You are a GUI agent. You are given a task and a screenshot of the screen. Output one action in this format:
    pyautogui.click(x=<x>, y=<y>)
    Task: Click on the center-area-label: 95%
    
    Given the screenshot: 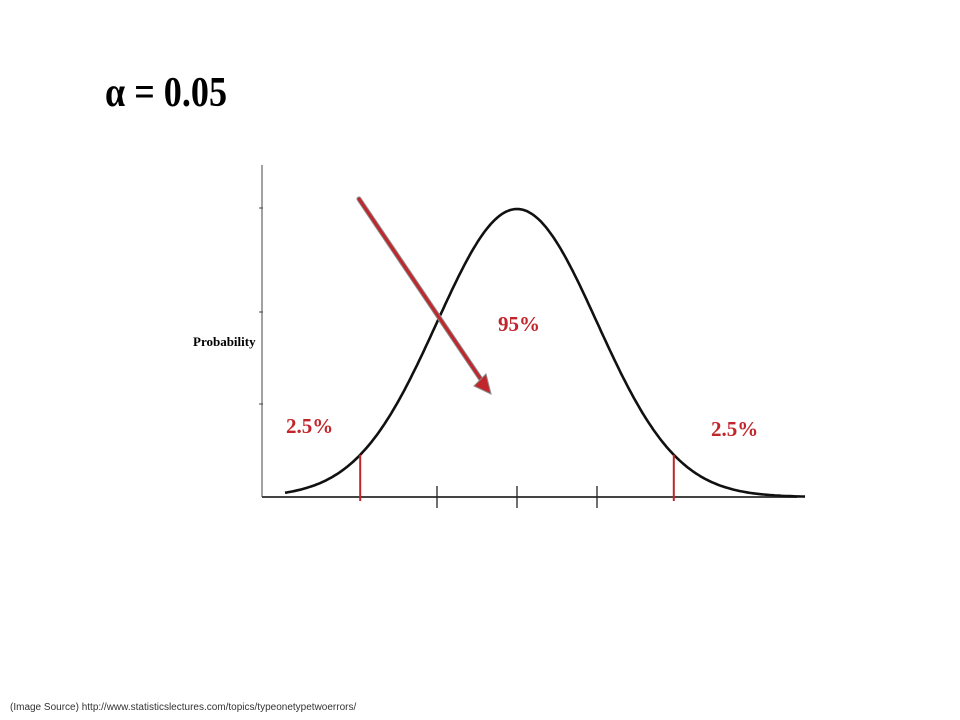 What is the action you would take?
    pyautogui.click(x=519, y=324)
    